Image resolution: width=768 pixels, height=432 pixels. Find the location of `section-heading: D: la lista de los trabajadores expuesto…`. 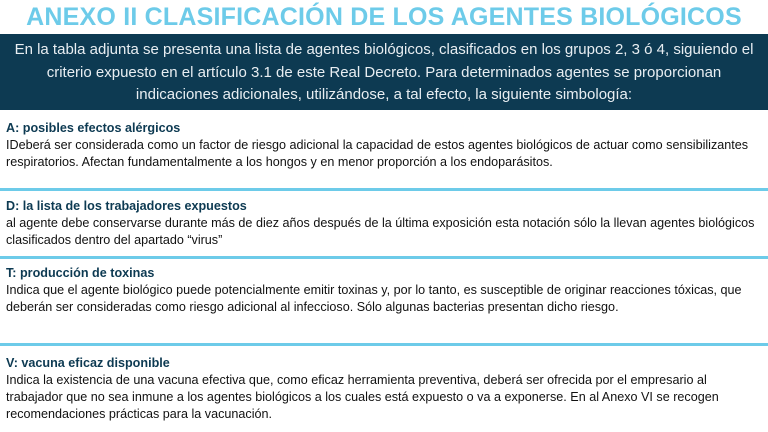

section-heading: D: la lista de los trabajadores expuesto… is located at coordinates (126, 206).